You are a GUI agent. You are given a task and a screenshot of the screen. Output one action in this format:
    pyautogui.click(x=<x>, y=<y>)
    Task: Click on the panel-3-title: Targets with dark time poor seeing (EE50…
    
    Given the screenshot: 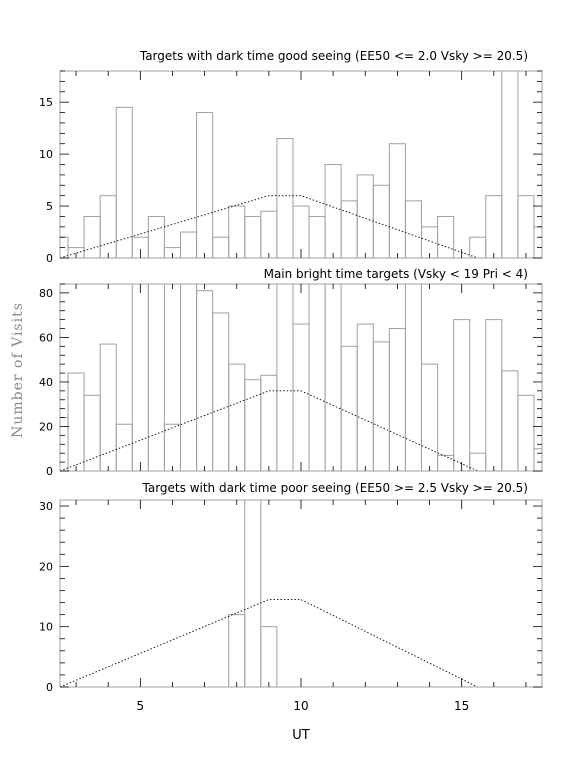 What is the action you would take?
    pyautogui.click(x=335, y=488)
    